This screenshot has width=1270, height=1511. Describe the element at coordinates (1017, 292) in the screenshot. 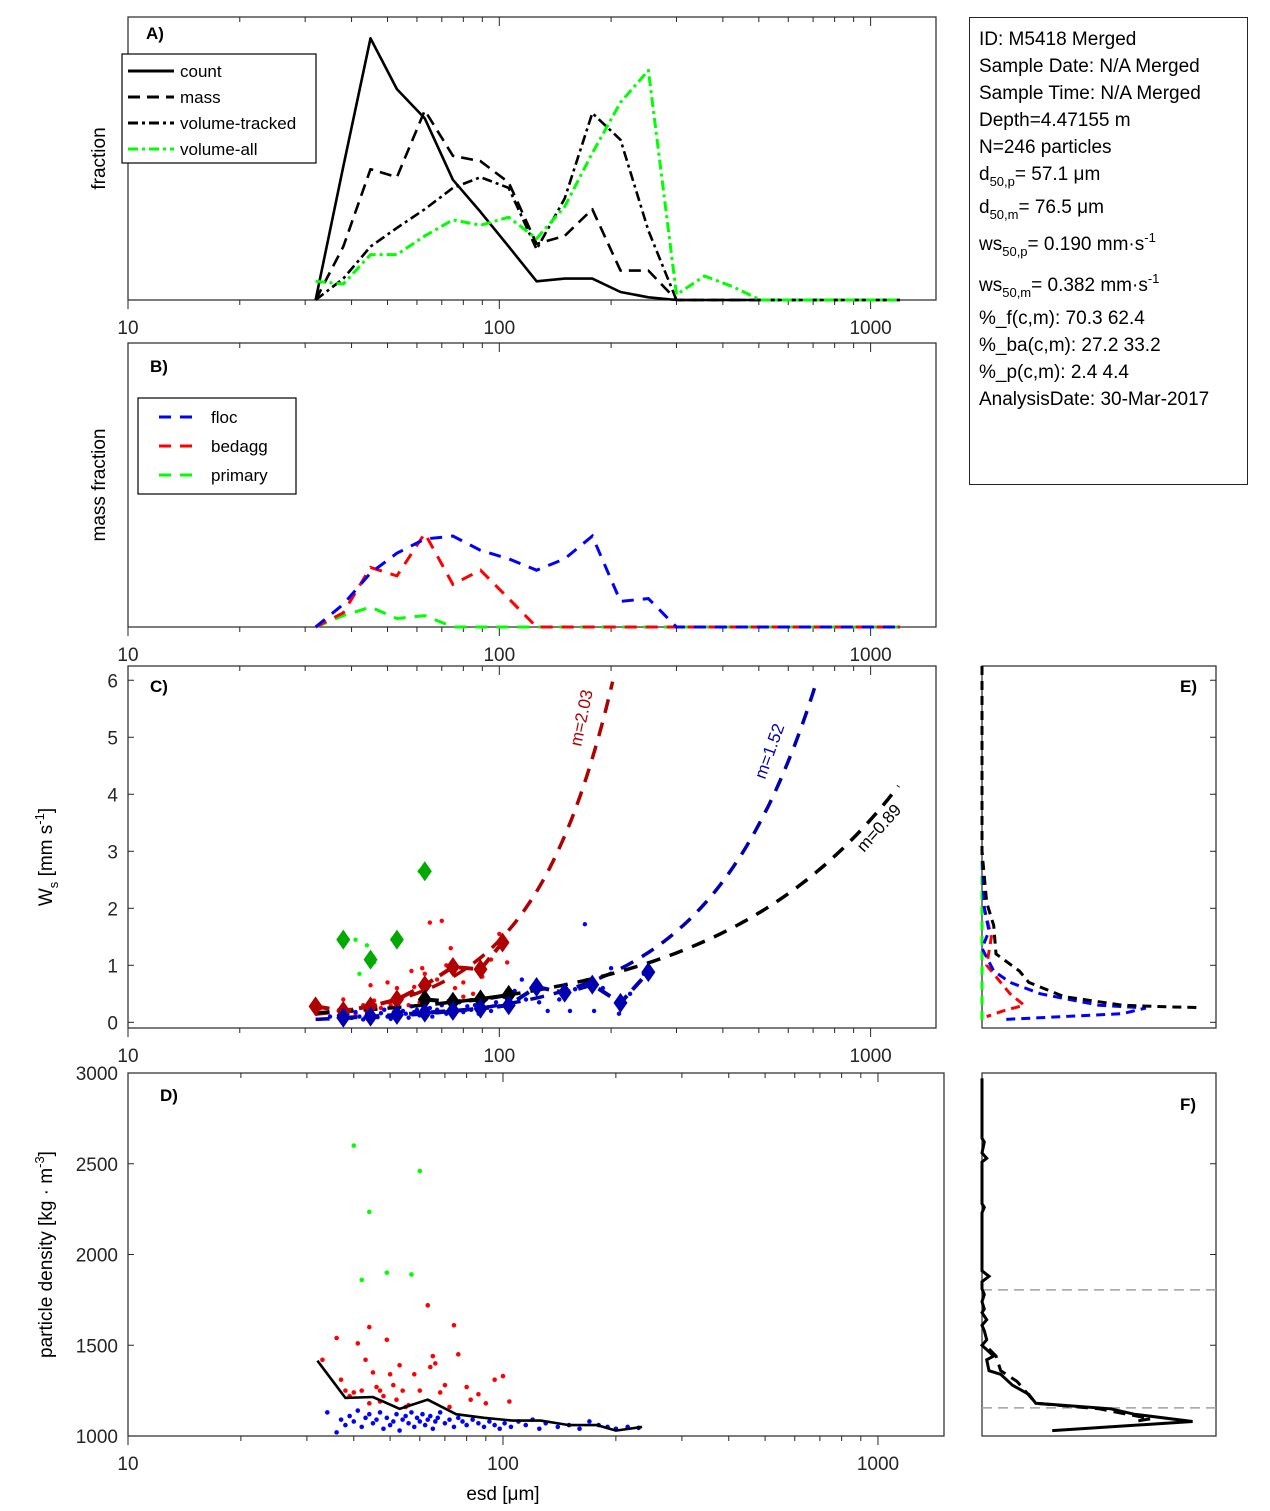

I see `info-ws50m-sub: 50,m` at that location.